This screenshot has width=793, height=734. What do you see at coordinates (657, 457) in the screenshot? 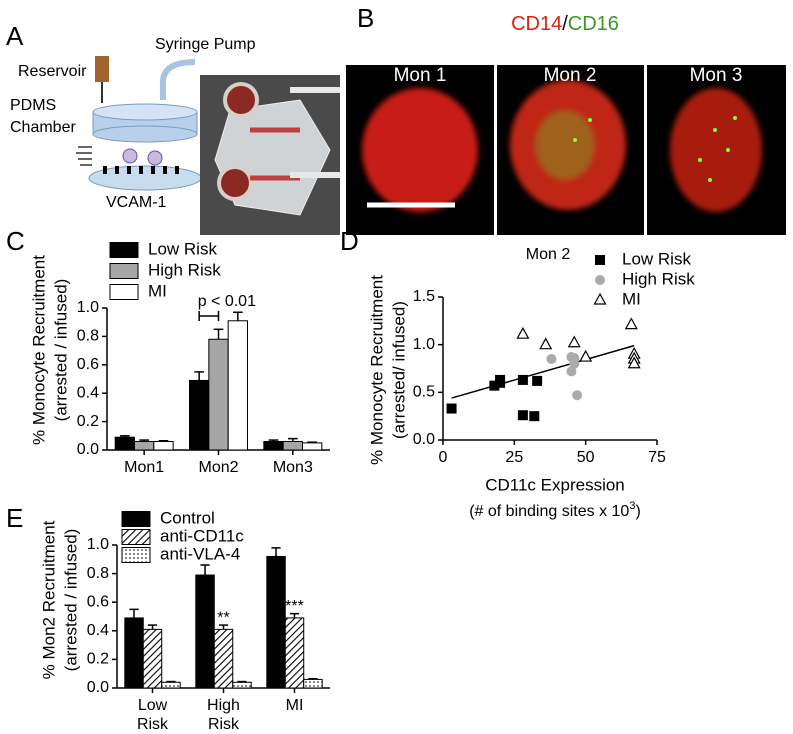
I see `x-tick-label: 75` at bounding box center [657, 457].